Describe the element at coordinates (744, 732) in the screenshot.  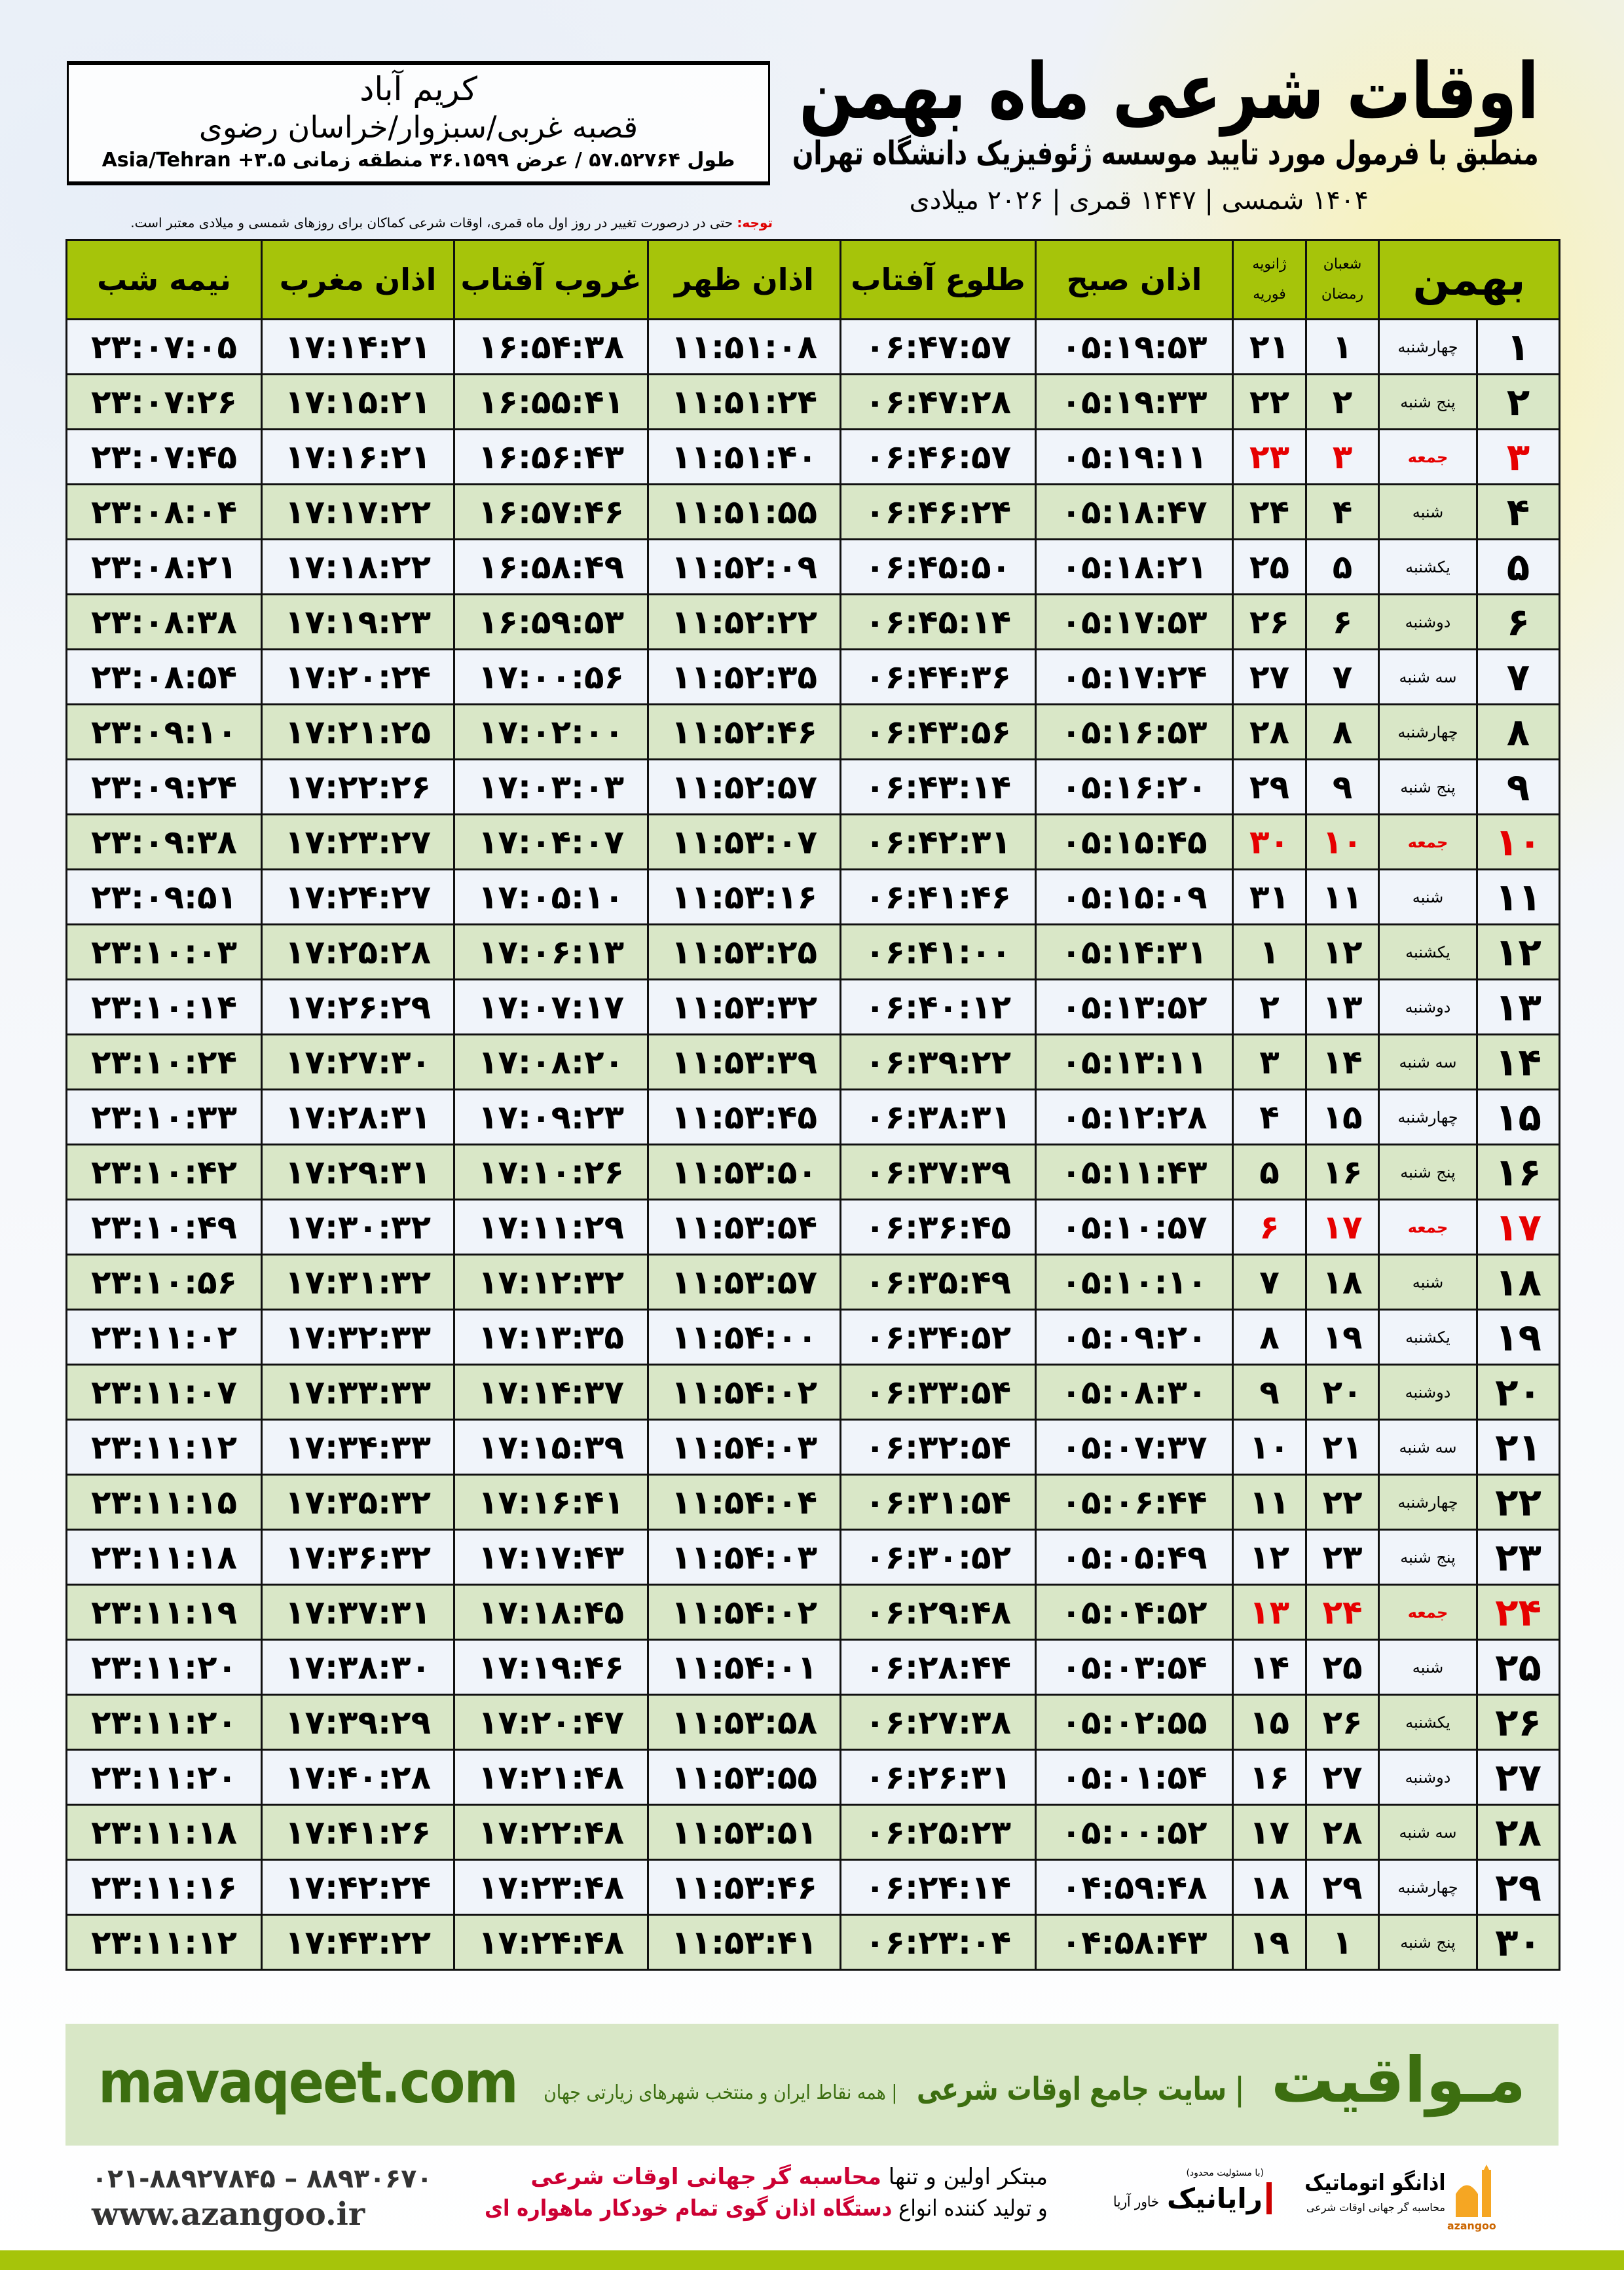
I see `dhuhr-time: ۱۱:۵۲:۴۶` at that location.